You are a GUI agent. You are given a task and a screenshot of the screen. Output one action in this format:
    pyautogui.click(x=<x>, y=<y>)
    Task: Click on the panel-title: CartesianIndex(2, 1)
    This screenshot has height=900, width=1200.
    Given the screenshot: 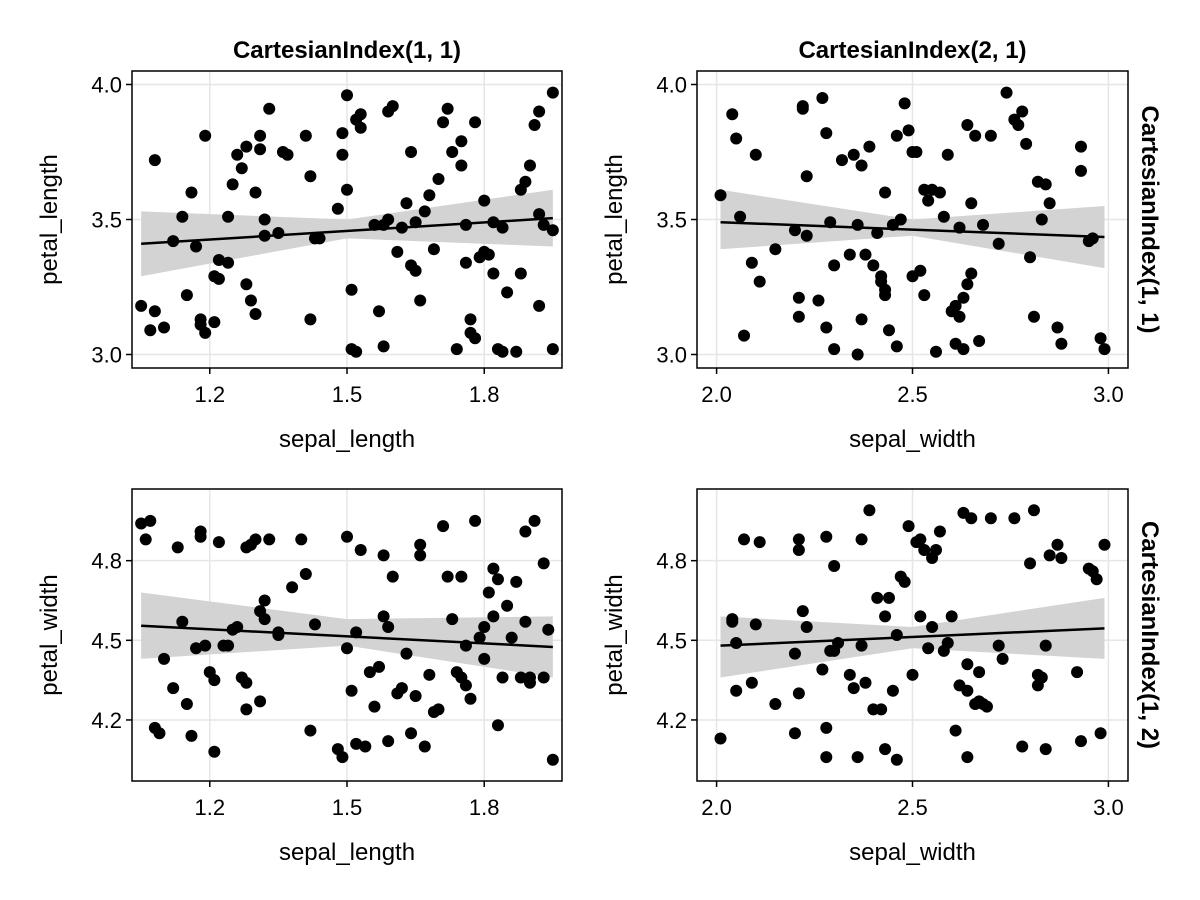 What is the action you would take?
    pyautogui.click(x=912, y=50)
    